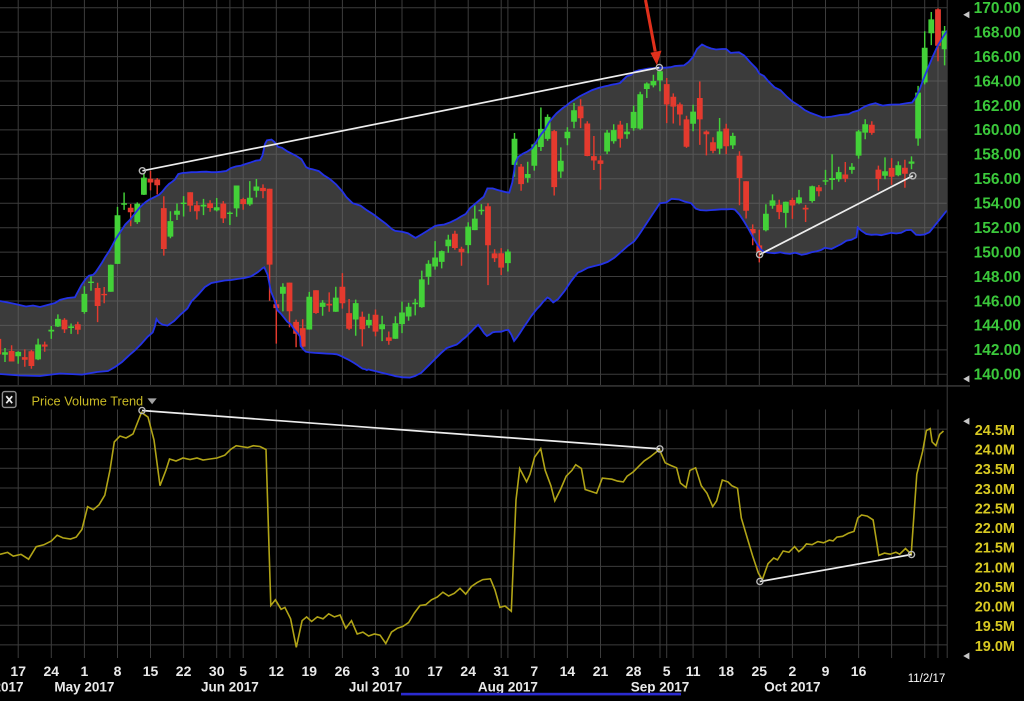  Describe the element at coordinates (859, 671) in the screenshot. I see `svg-text: 16` at that location.